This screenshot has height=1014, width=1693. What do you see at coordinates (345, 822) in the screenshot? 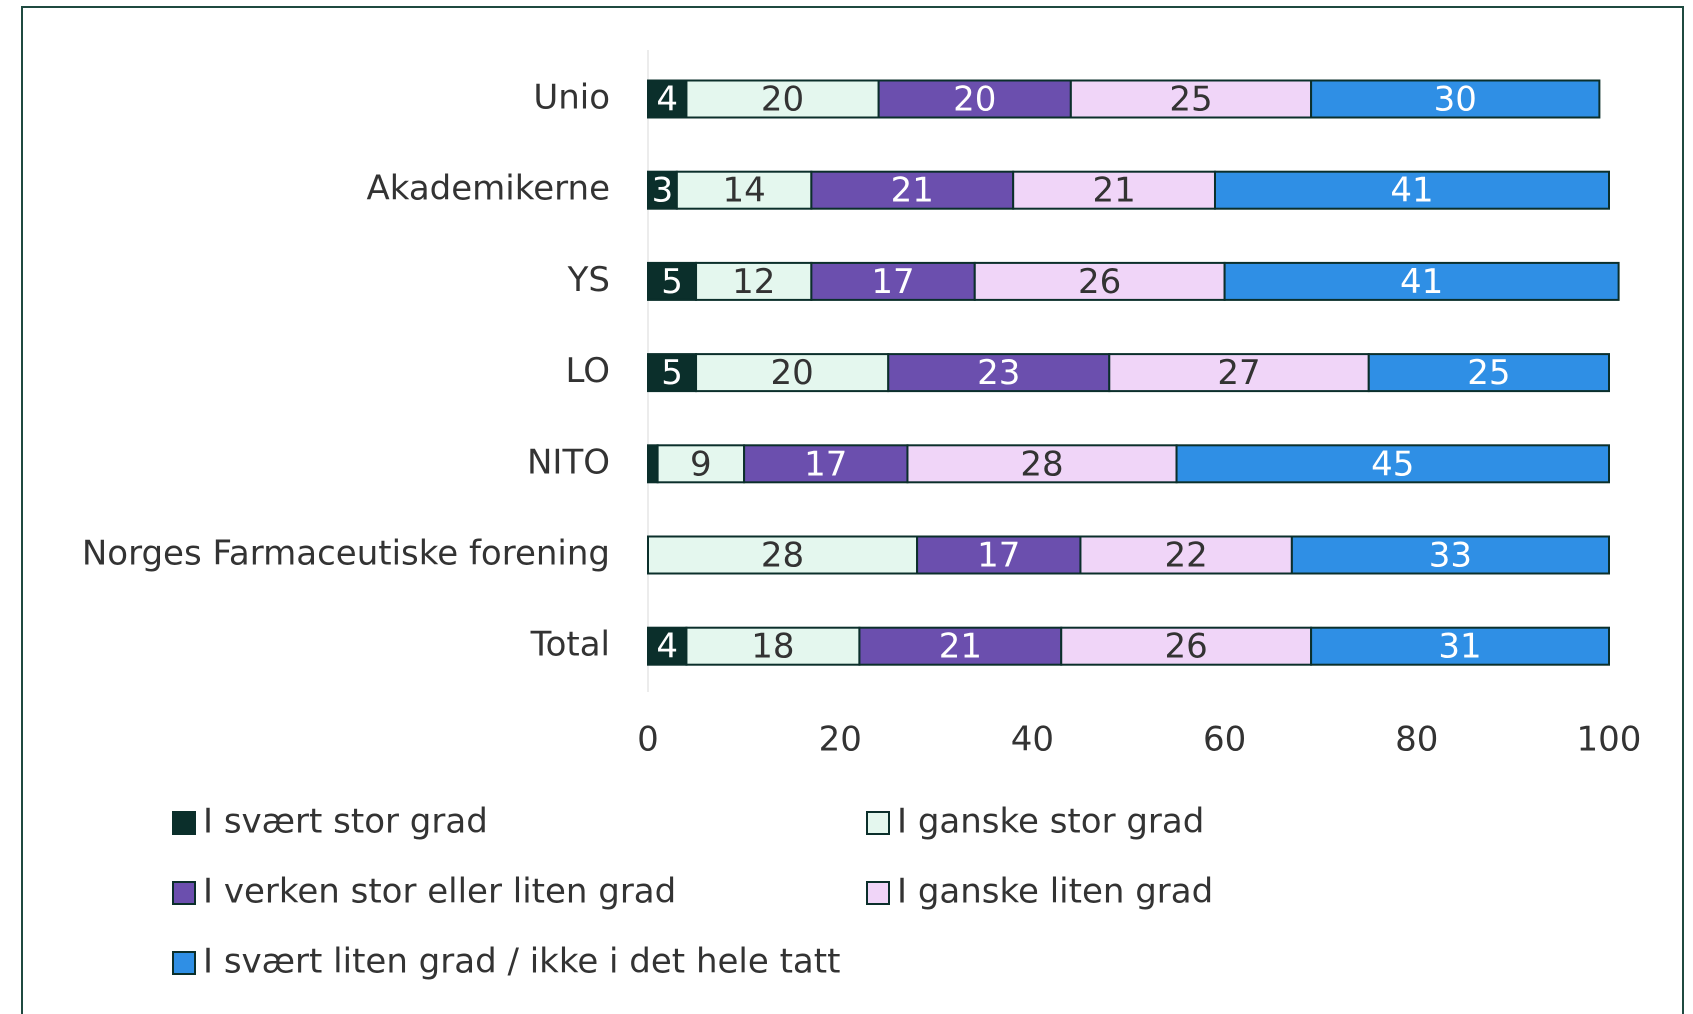
I see `legend-label: I svært stor grad` at bounding box center [345, 822].